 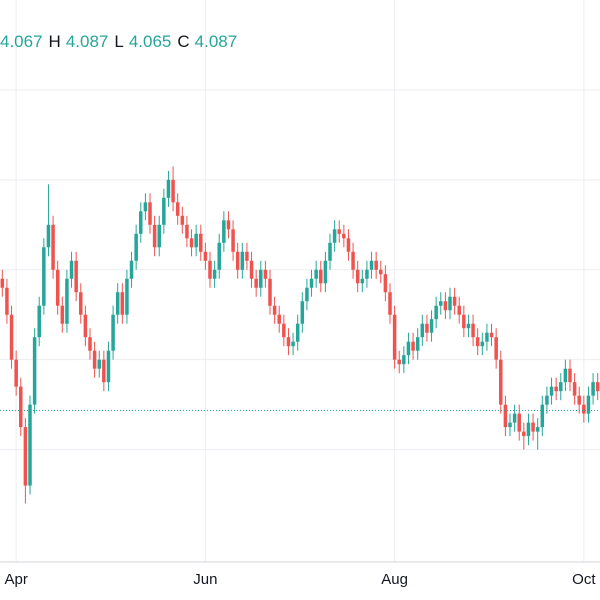 What do you see at coordinates (584, 579) in the screenshot?
I see `x-tick-label: Oct` at bounding box center [584, 579].